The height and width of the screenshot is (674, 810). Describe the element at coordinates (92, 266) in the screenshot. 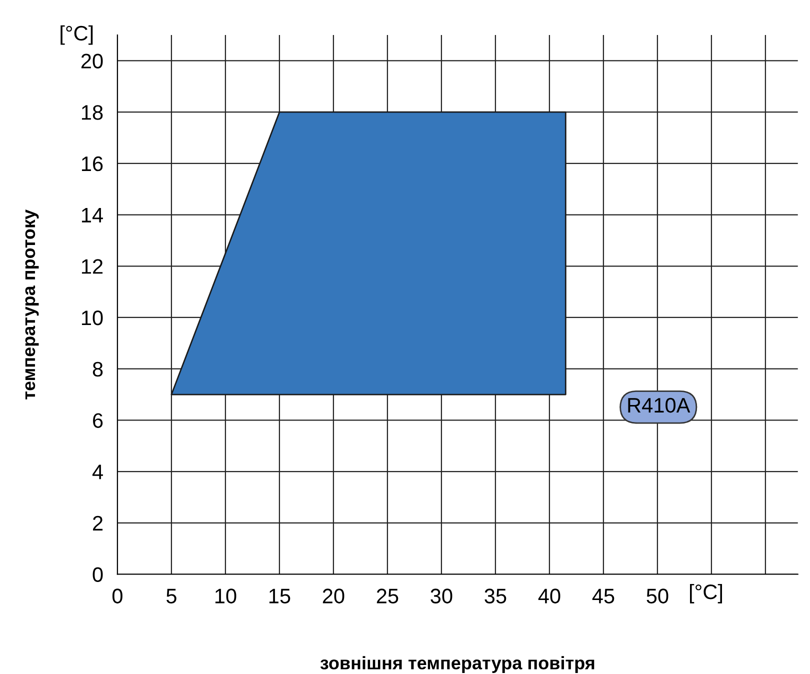

I see `y-tick-label: 12` at that location.